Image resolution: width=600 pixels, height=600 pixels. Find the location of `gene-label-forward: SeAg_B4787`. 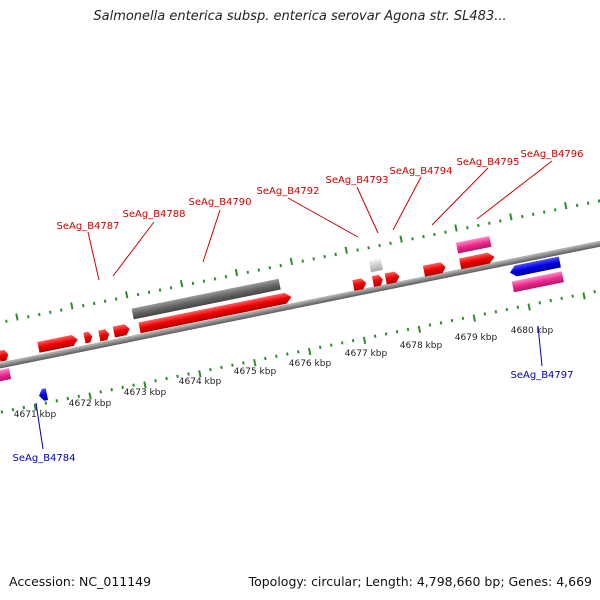

gene-label-forward: SeAg_B4787 is located at coordinates (88, 226).